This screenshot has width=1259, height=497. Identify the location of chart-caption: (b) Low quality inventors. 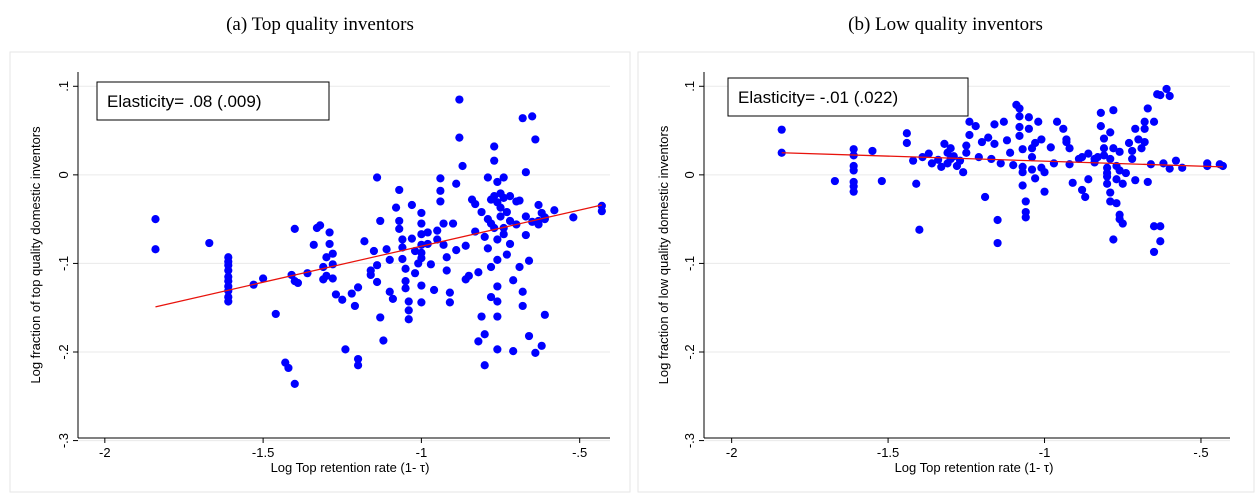
(945, 24).